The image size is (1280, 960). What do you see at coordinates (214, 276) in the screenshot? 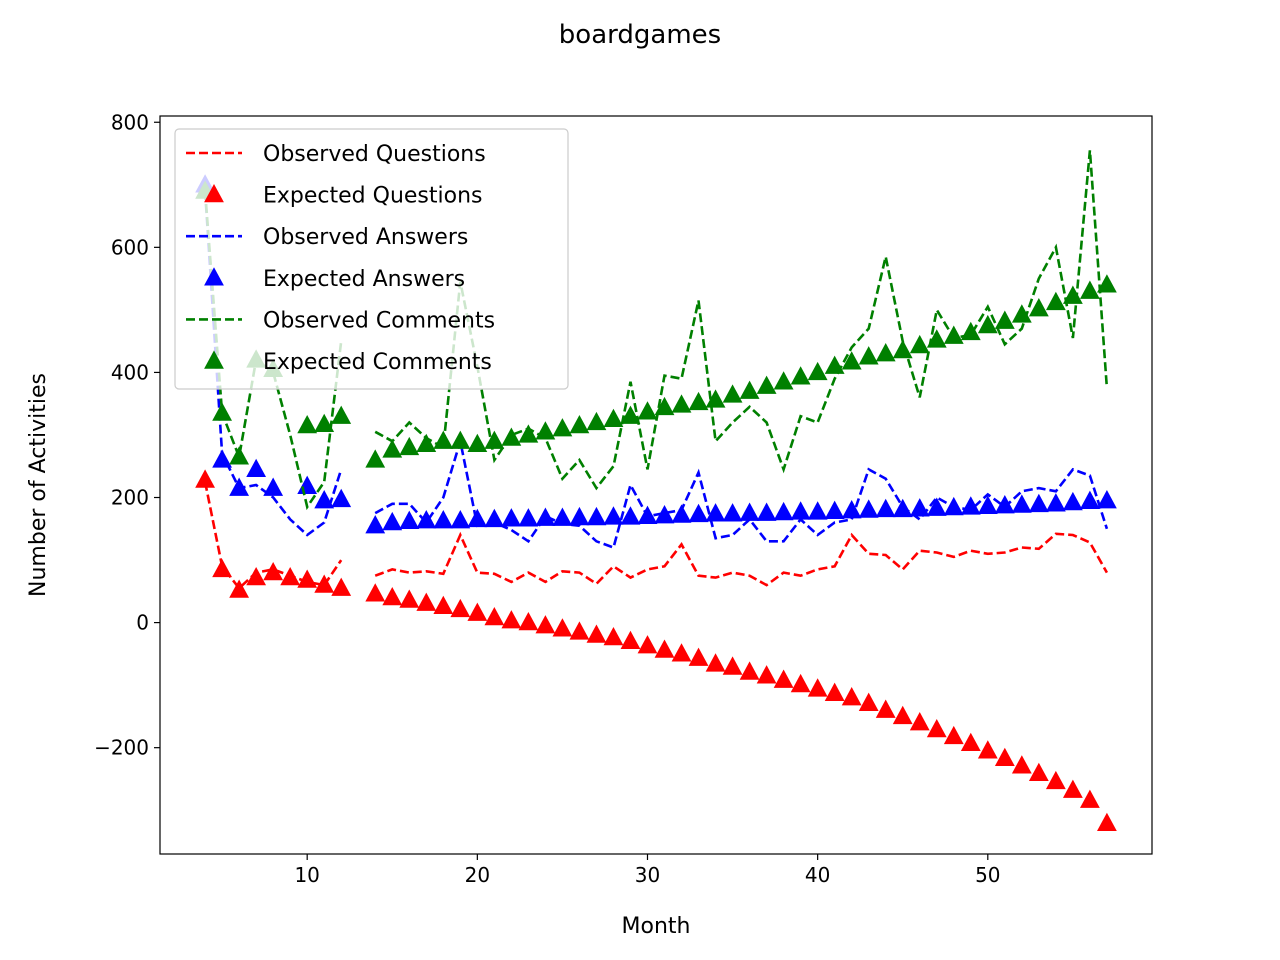
I see `legend-swatch-expected-answers` at bounding box center [214, 276].